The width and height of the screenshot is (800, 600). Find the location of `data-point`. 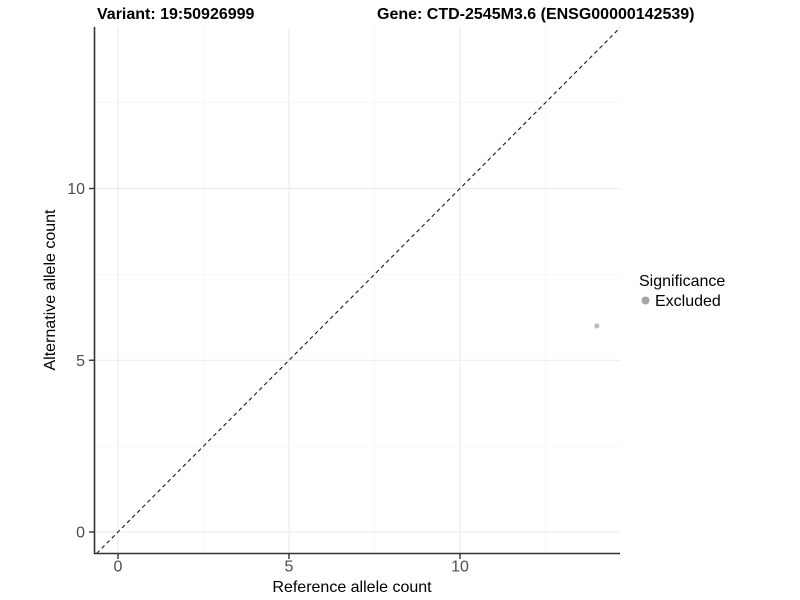

data-point is located at coordinates (597, 326).